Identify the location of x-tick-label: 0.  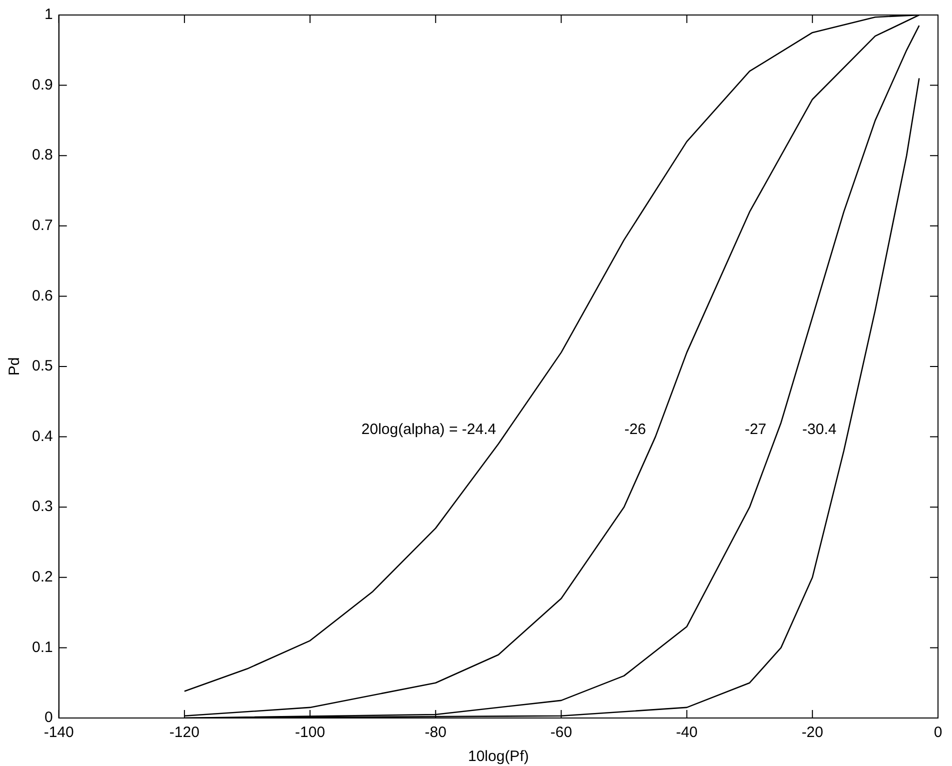
(938, 733).